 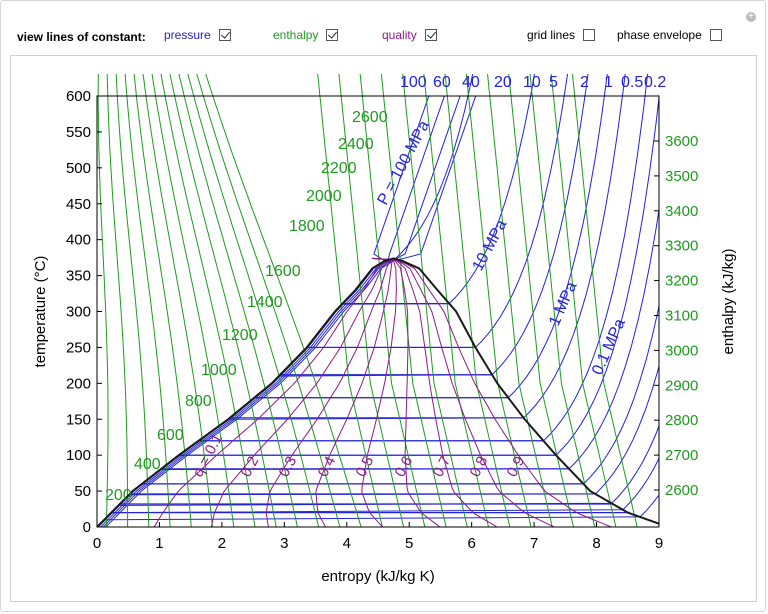 What do you see at coordinates (265, 302) in the screenshot?
I see `enthalpy-line-label: 1400` at bounding box center [265, 302].